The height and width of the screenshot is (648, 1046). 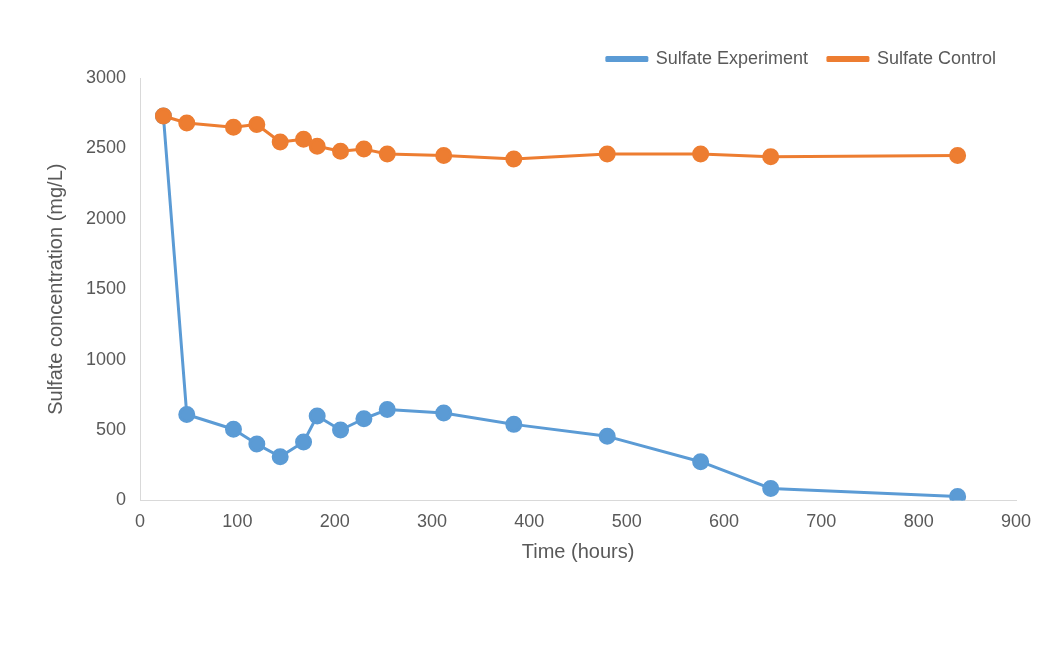 I want to click on y-tick-label: 500, so click(x=111, y=428).